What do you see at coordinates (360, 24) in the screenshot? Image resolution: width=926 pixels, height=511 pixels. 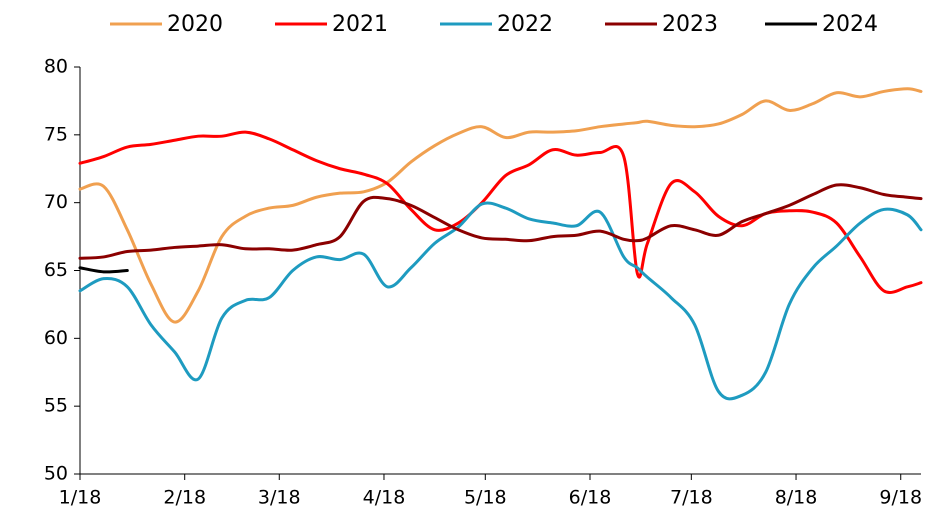 I see `legend-label: 2021` at bounding box center [360, 24].